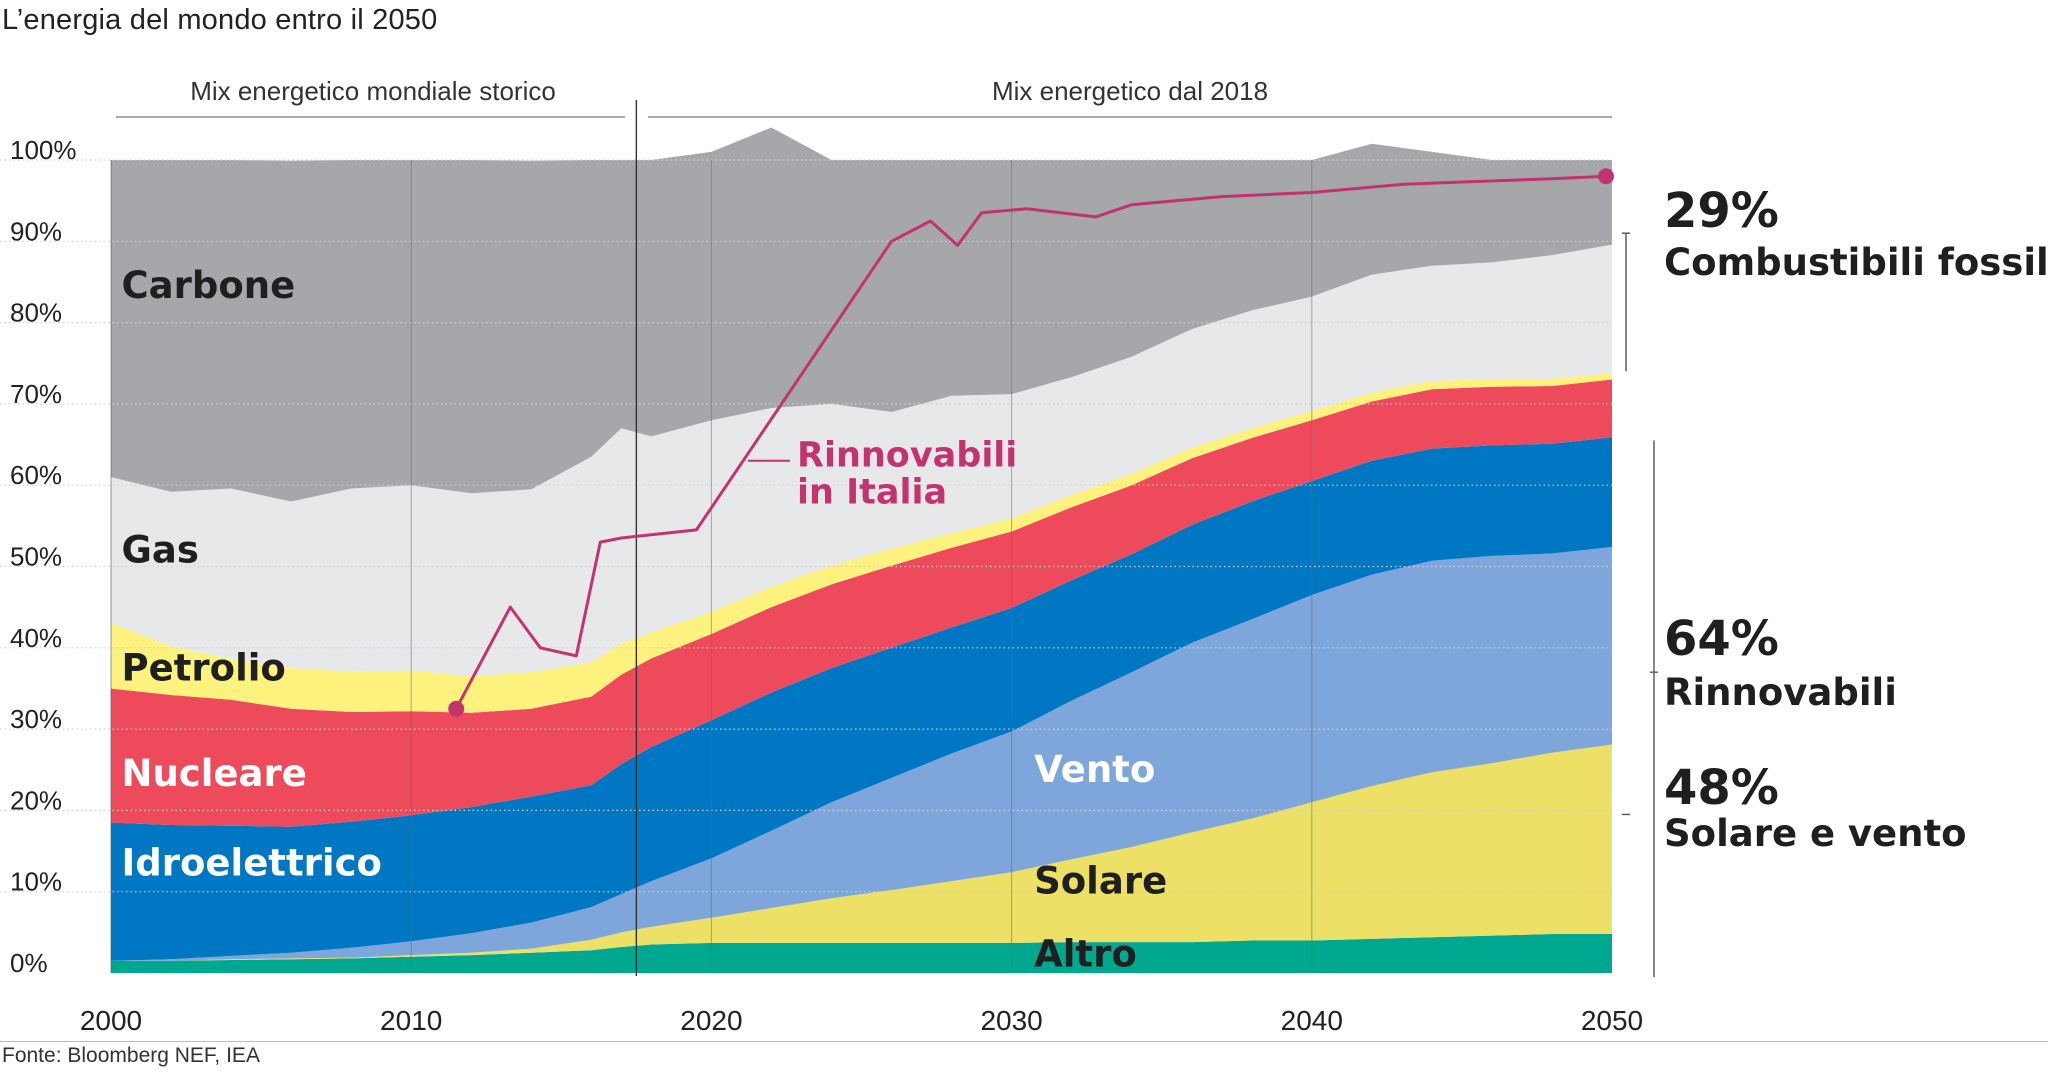 The height and width of the screenshot is (1072, 2048). Describe the element at coordinates (36, 882) in the screenshot. I see `y-tick-label: 10%` at that location.